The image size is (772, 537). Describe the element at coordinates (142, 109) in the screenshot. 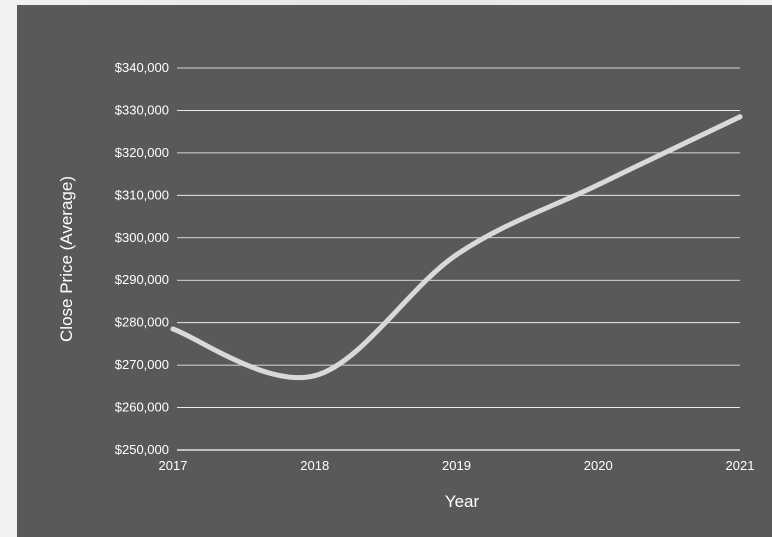

I see `y-tick-label: $330,000` at that location.